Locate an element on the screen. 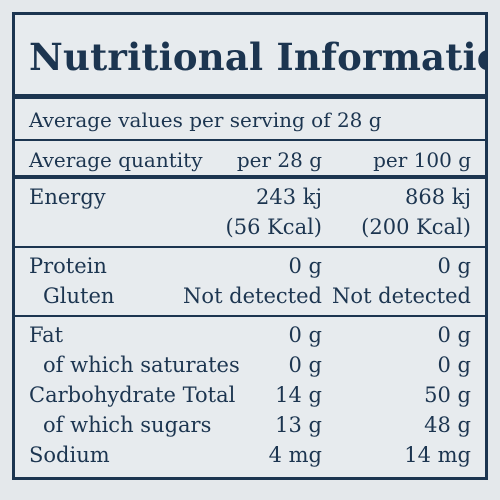  serving-size-line: Average values per serving of 28 g is located at coordinates (250, 120).